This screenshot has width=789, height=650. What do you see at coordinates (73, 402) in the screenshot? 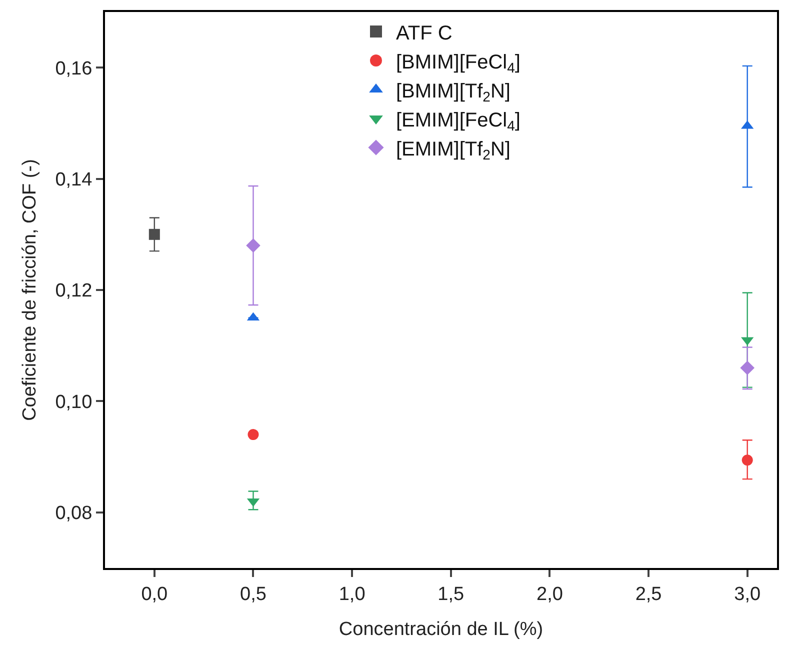
I see `y-tick-label: 0,10` at bounding box center [73, 402].